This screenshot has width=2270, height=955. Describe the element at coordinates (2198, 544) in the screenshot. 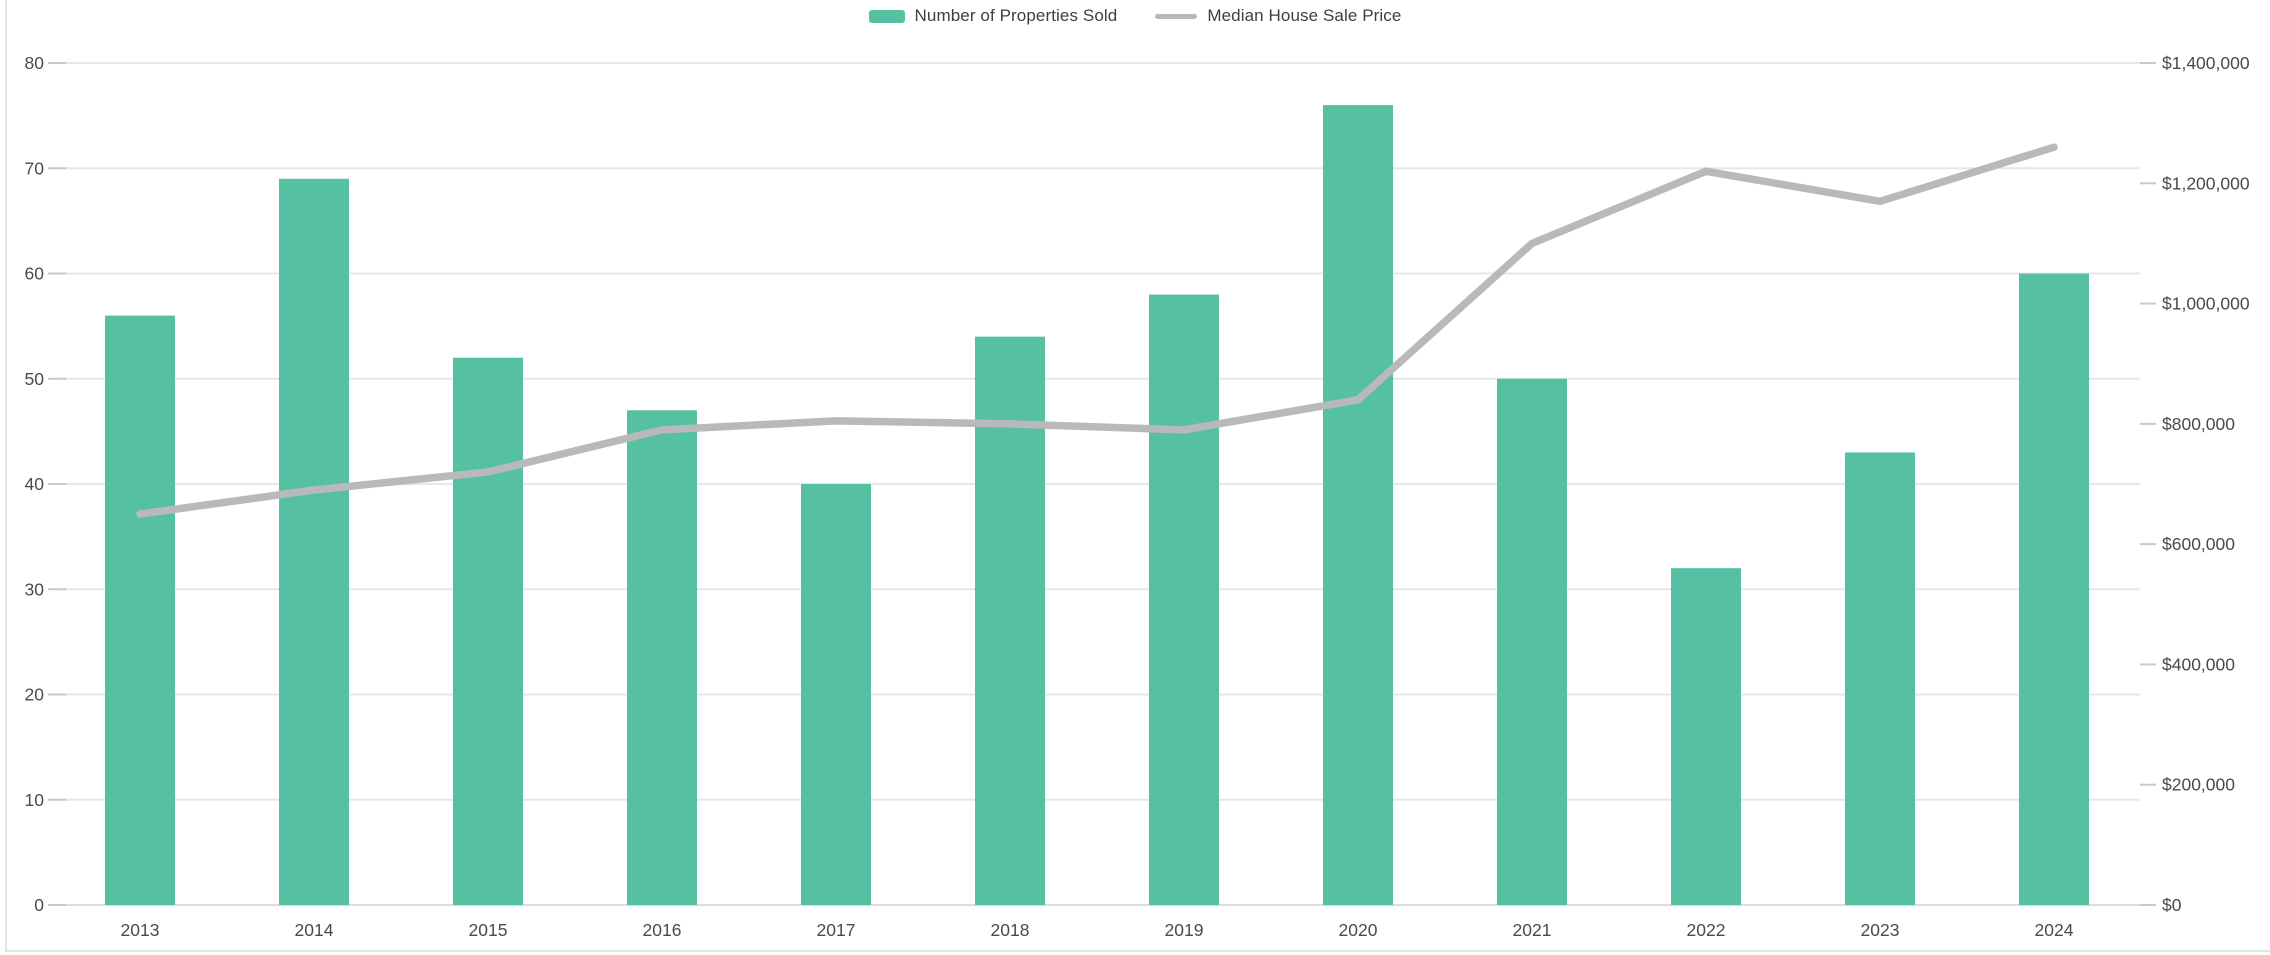

I see `y-right-tick-label: $600,000` at that location.